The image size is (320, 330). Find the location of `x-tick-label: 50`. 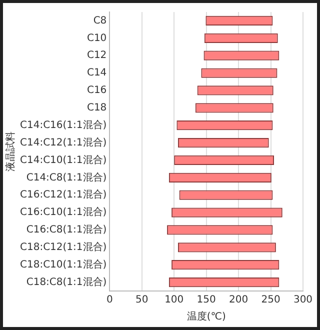

x-tick-label: 50 is located at coordinates (142, 300).